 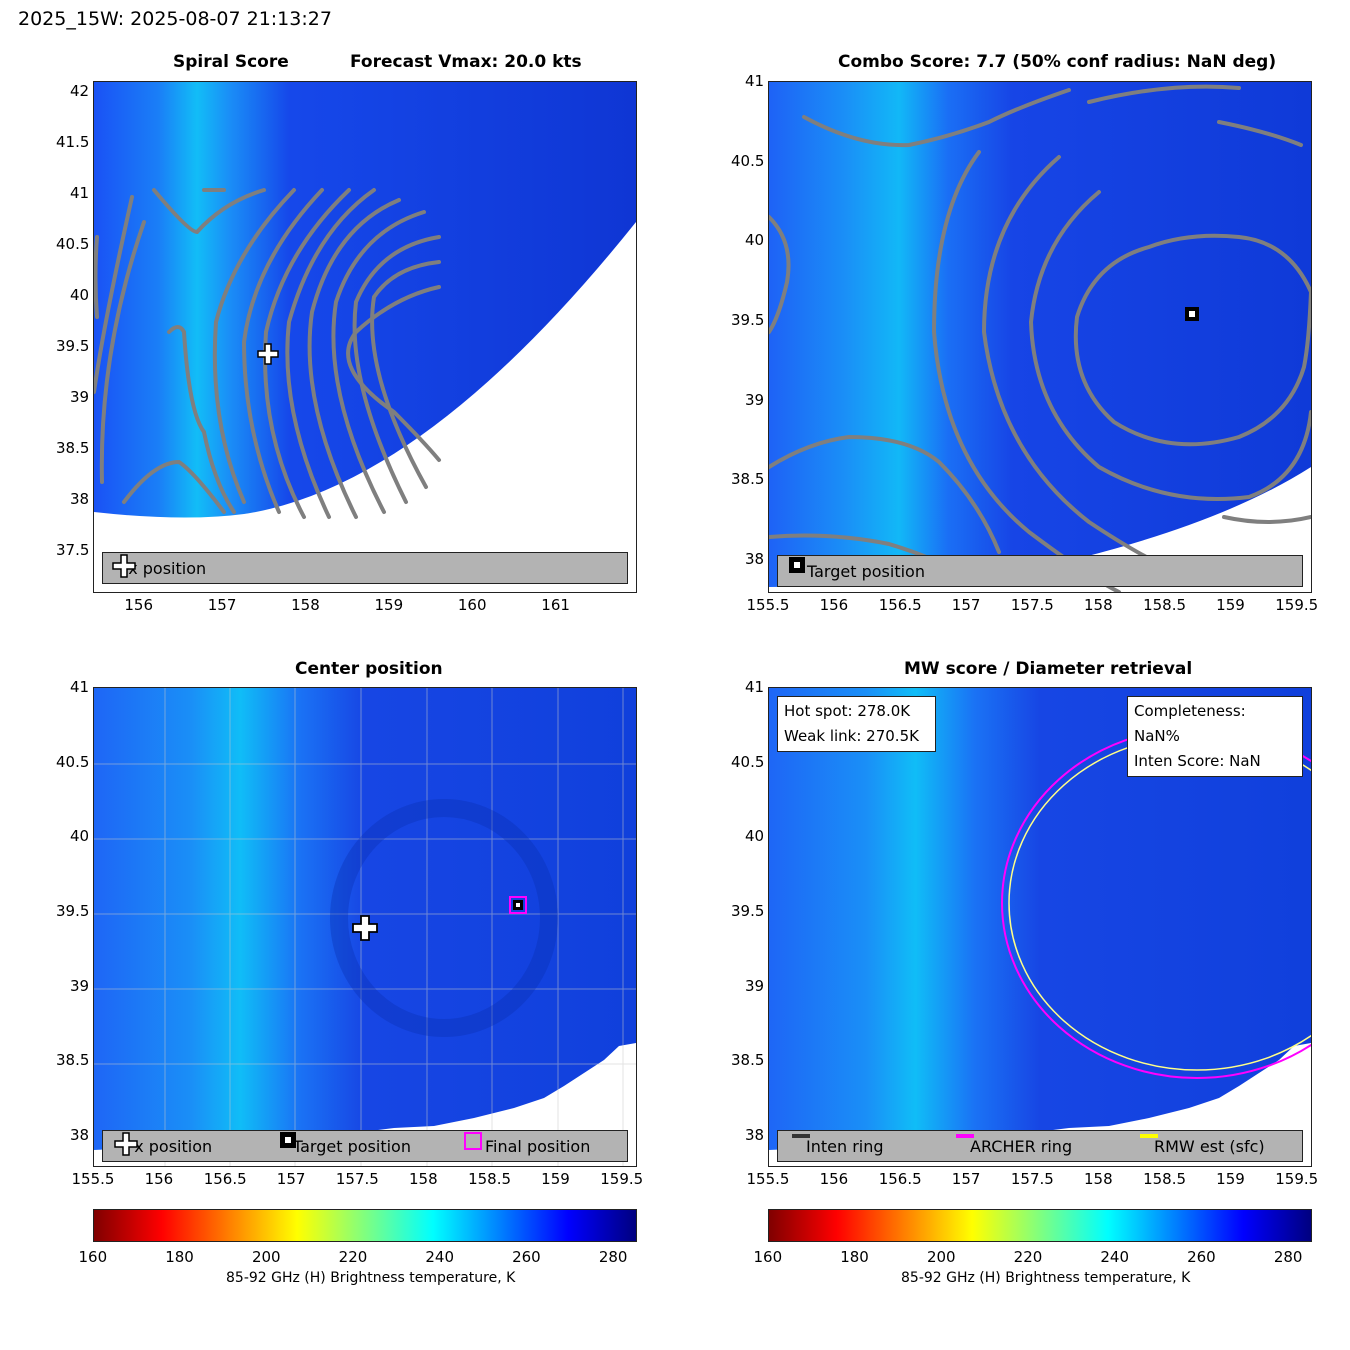 What do you see at coordinates (472, 605) in the screenshot?
I see `x-tick-label: 160` at bounding box center [472, 605].